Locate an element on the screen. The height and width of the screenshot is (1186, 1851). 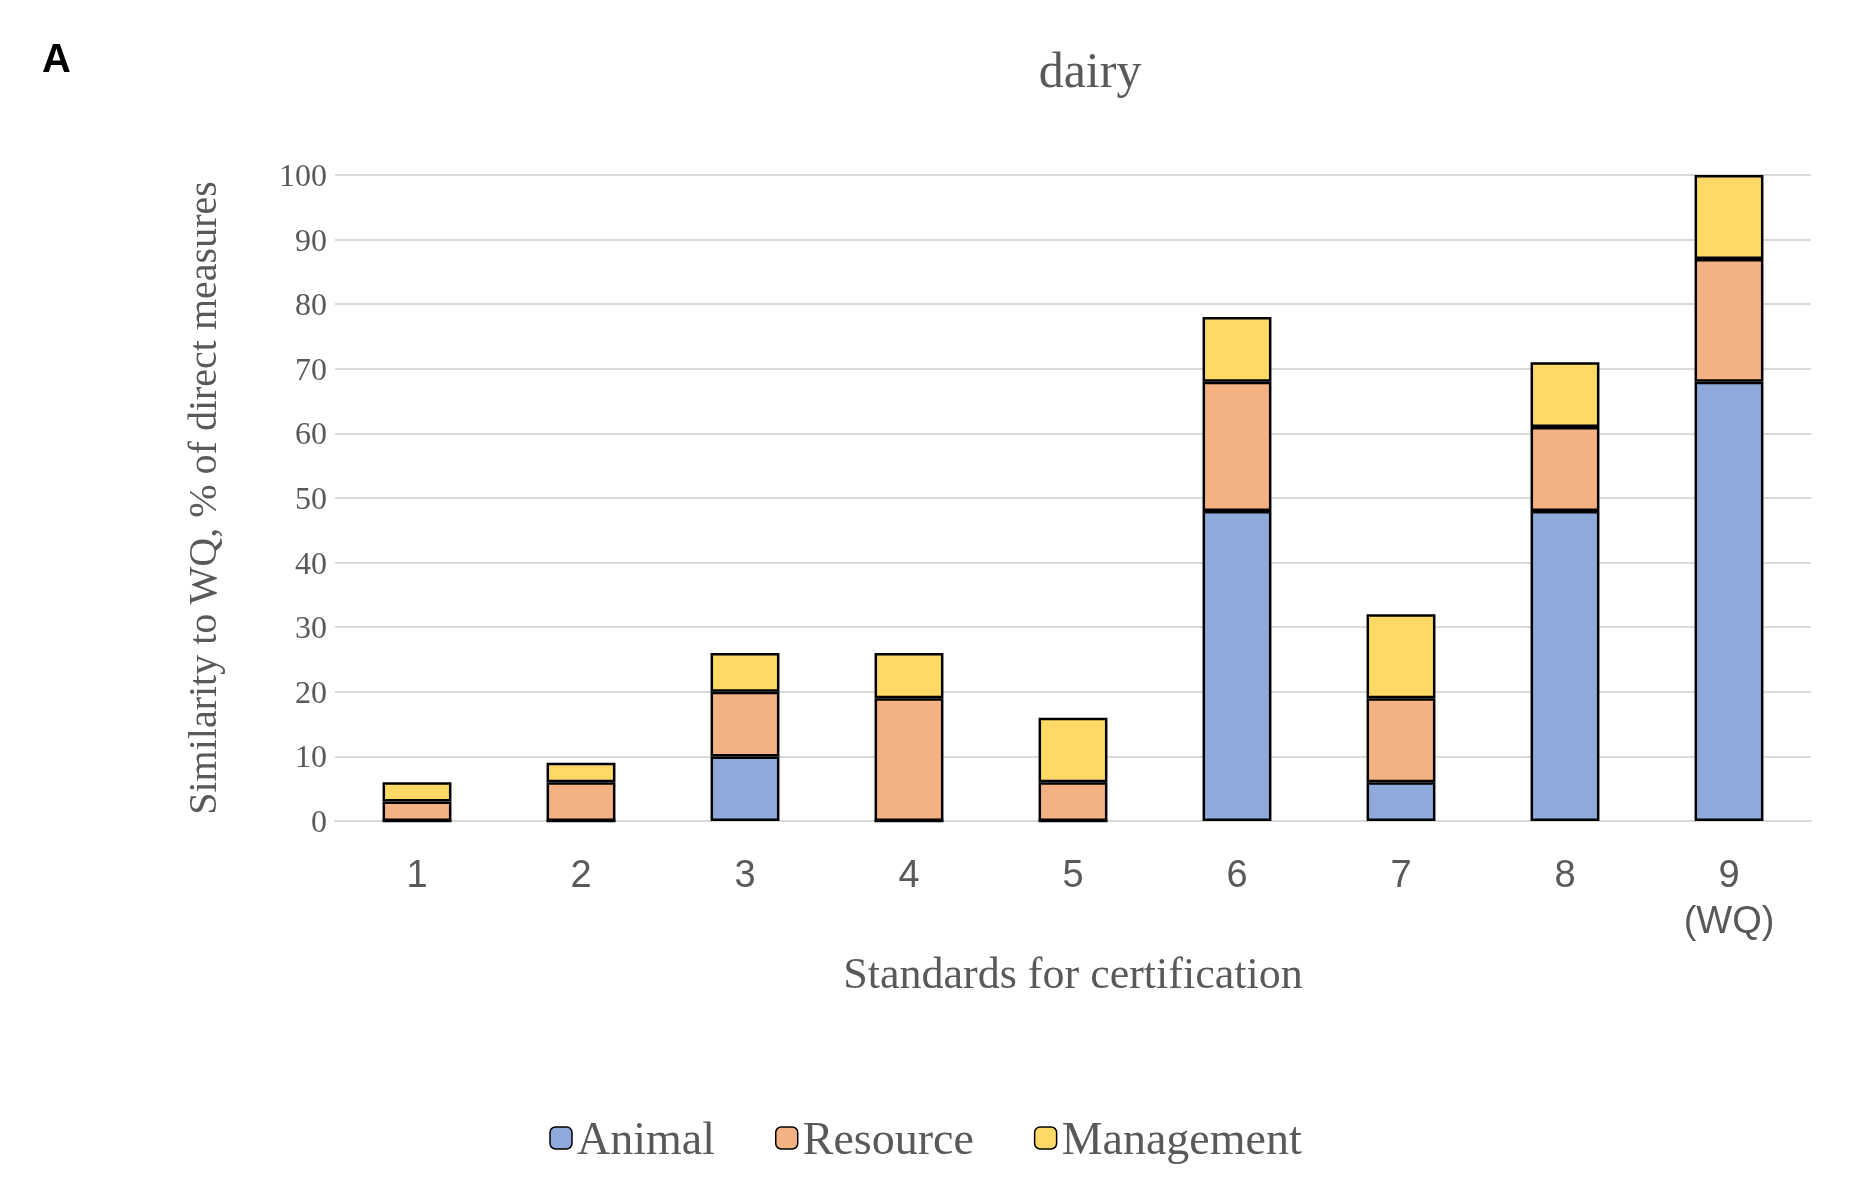
x-tick-label: 4 is located at coordinates (909, 874).